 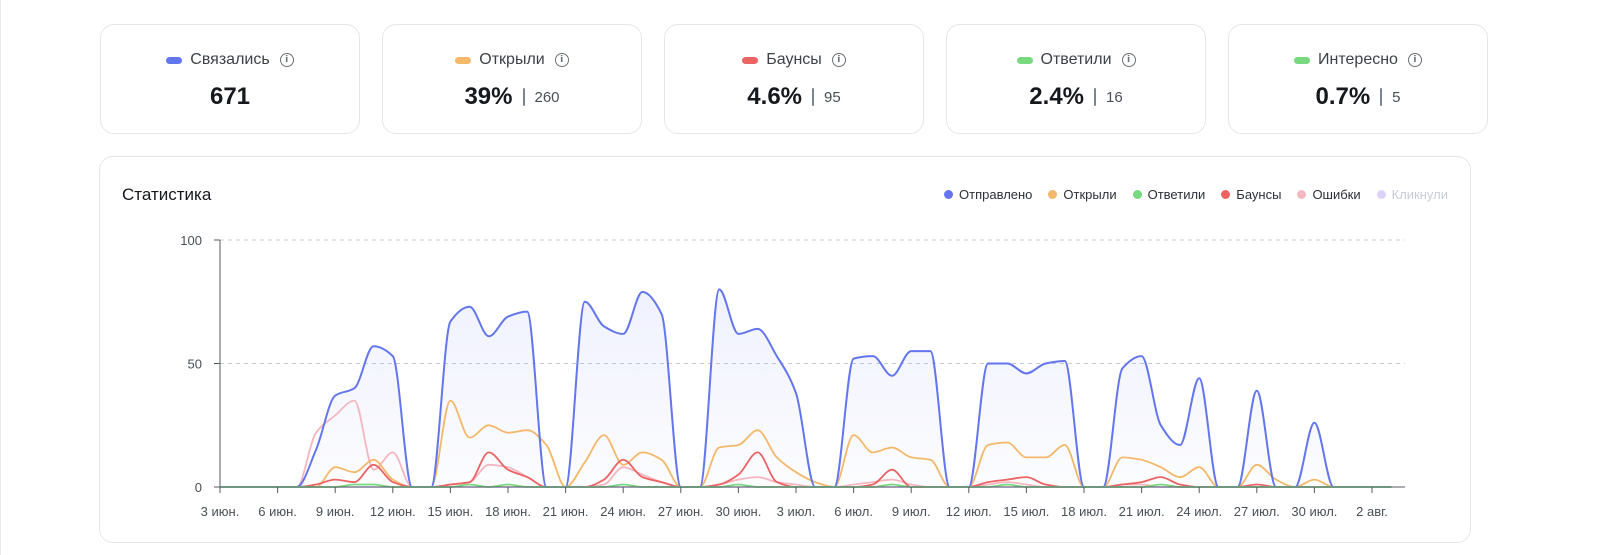 I want to click on legend-item-errors: Ошибки, so click(x=1329, y=194).